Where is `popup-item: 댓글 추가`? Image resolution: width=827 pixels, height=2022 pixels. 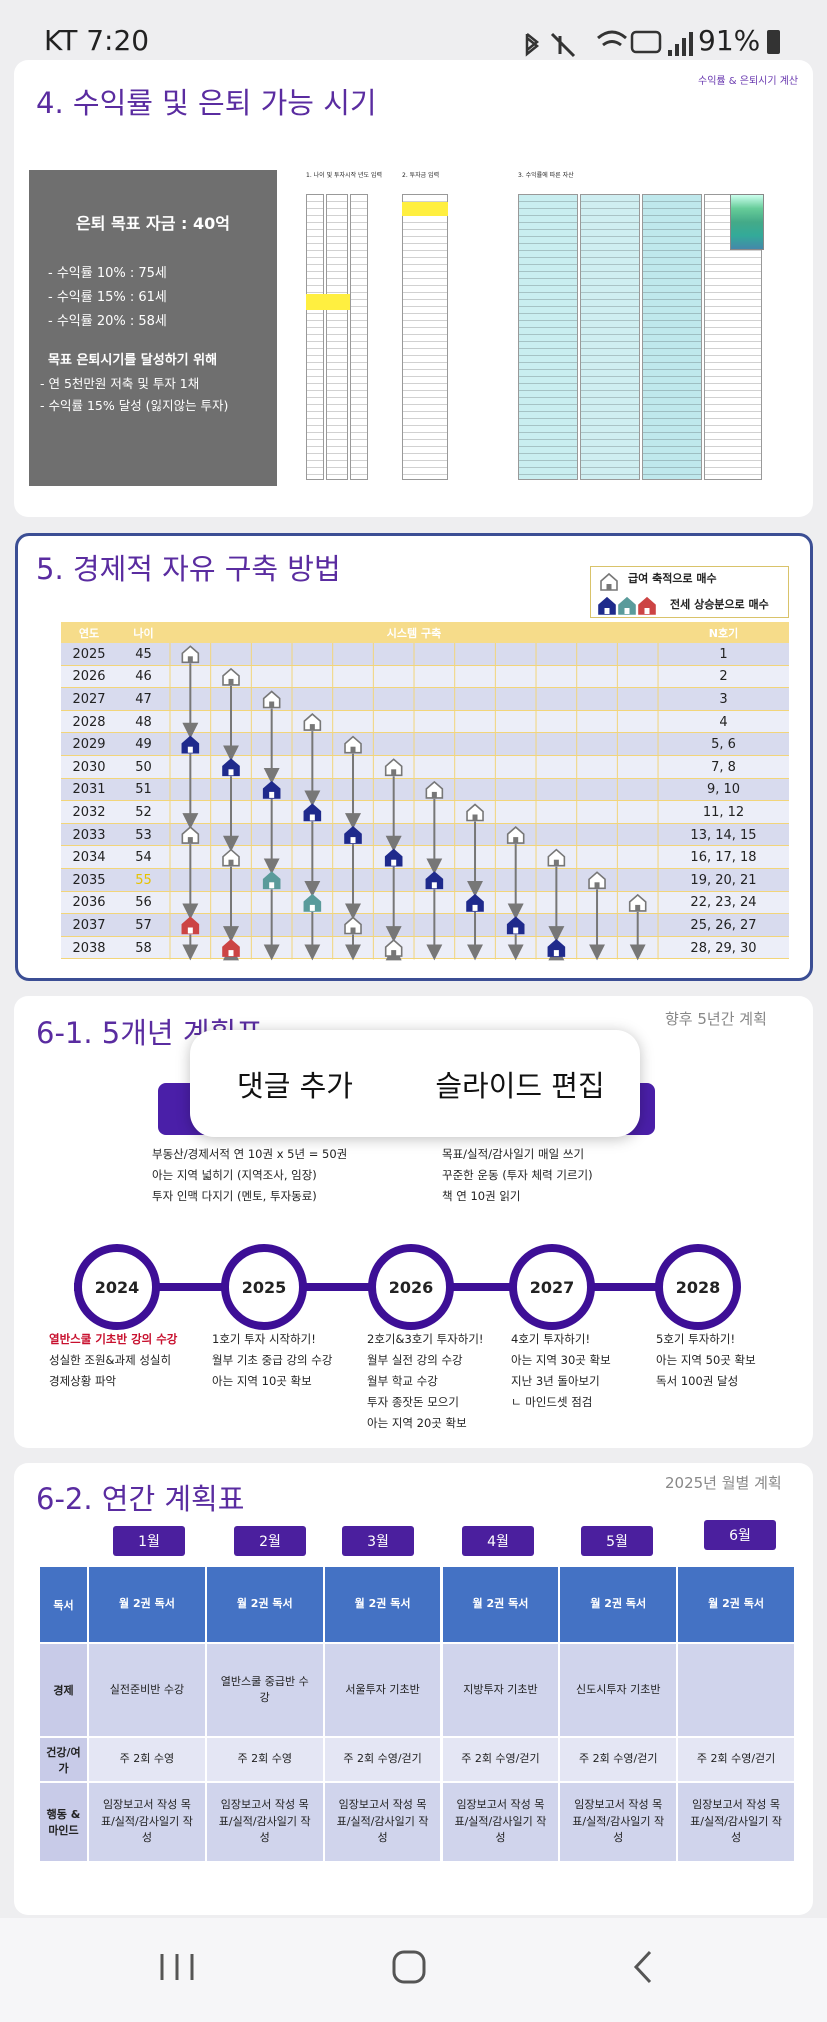 popup-item: 댓글 추가 is located at coordinates (295, 1085).